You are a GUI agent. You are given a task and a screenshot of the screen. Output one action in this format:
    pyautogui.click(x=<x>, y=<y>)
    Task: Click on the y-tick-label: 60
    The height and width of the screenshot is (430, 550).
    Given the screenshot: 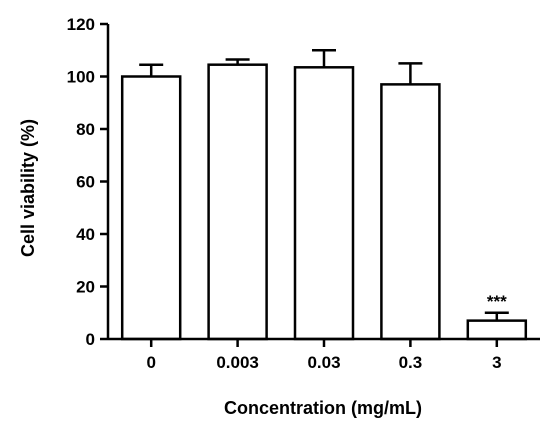 What is the action you would take?
    pyautogui.click(x=85, y=182)
    